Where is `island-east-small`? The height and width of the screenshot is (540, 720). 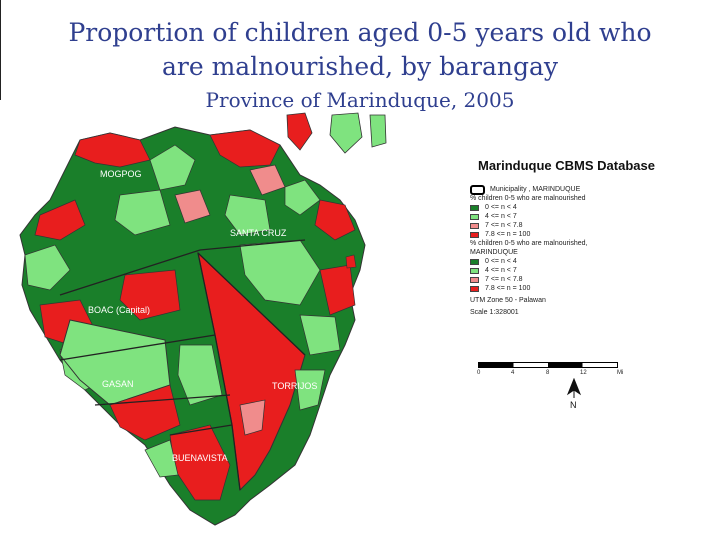
island-east-small is located at coordinates (351, 261).